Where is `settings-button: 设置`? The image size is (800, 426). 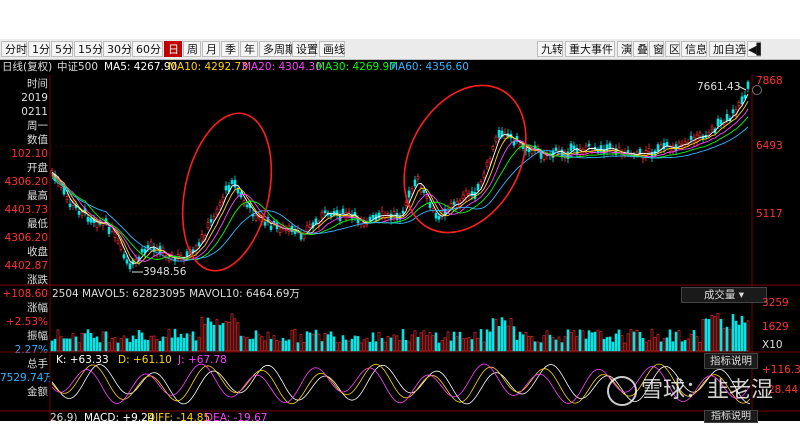 settings-button: 设置 is located at coordinates (305, 49).